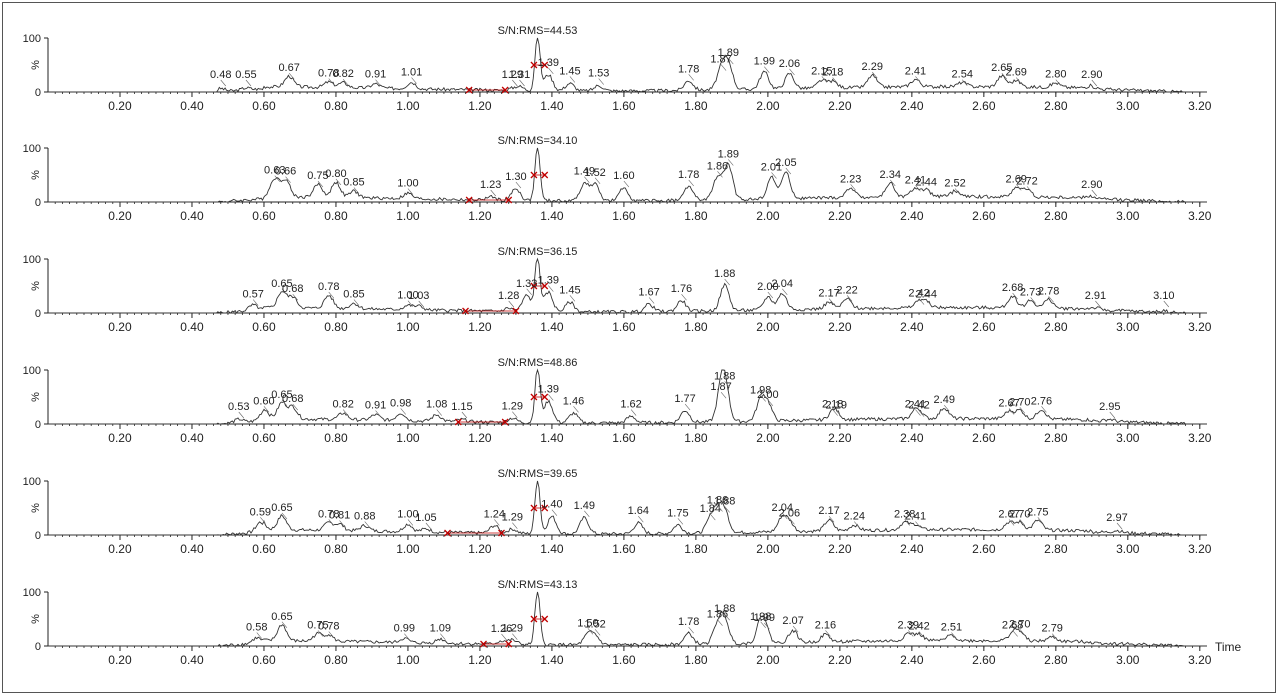  Describe the element at coordinates (256, 628) in the screenshot. I see `peak-label: 0.58` at that location.